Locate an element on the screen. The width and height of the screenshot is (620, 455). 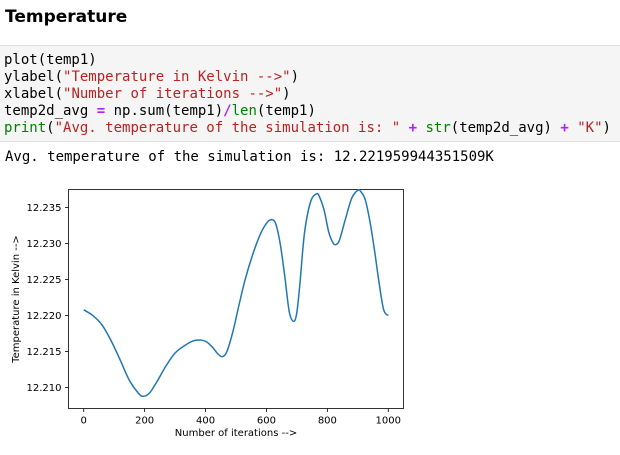
y-tick-label: 12.225 is located at coordinates (44, 280).